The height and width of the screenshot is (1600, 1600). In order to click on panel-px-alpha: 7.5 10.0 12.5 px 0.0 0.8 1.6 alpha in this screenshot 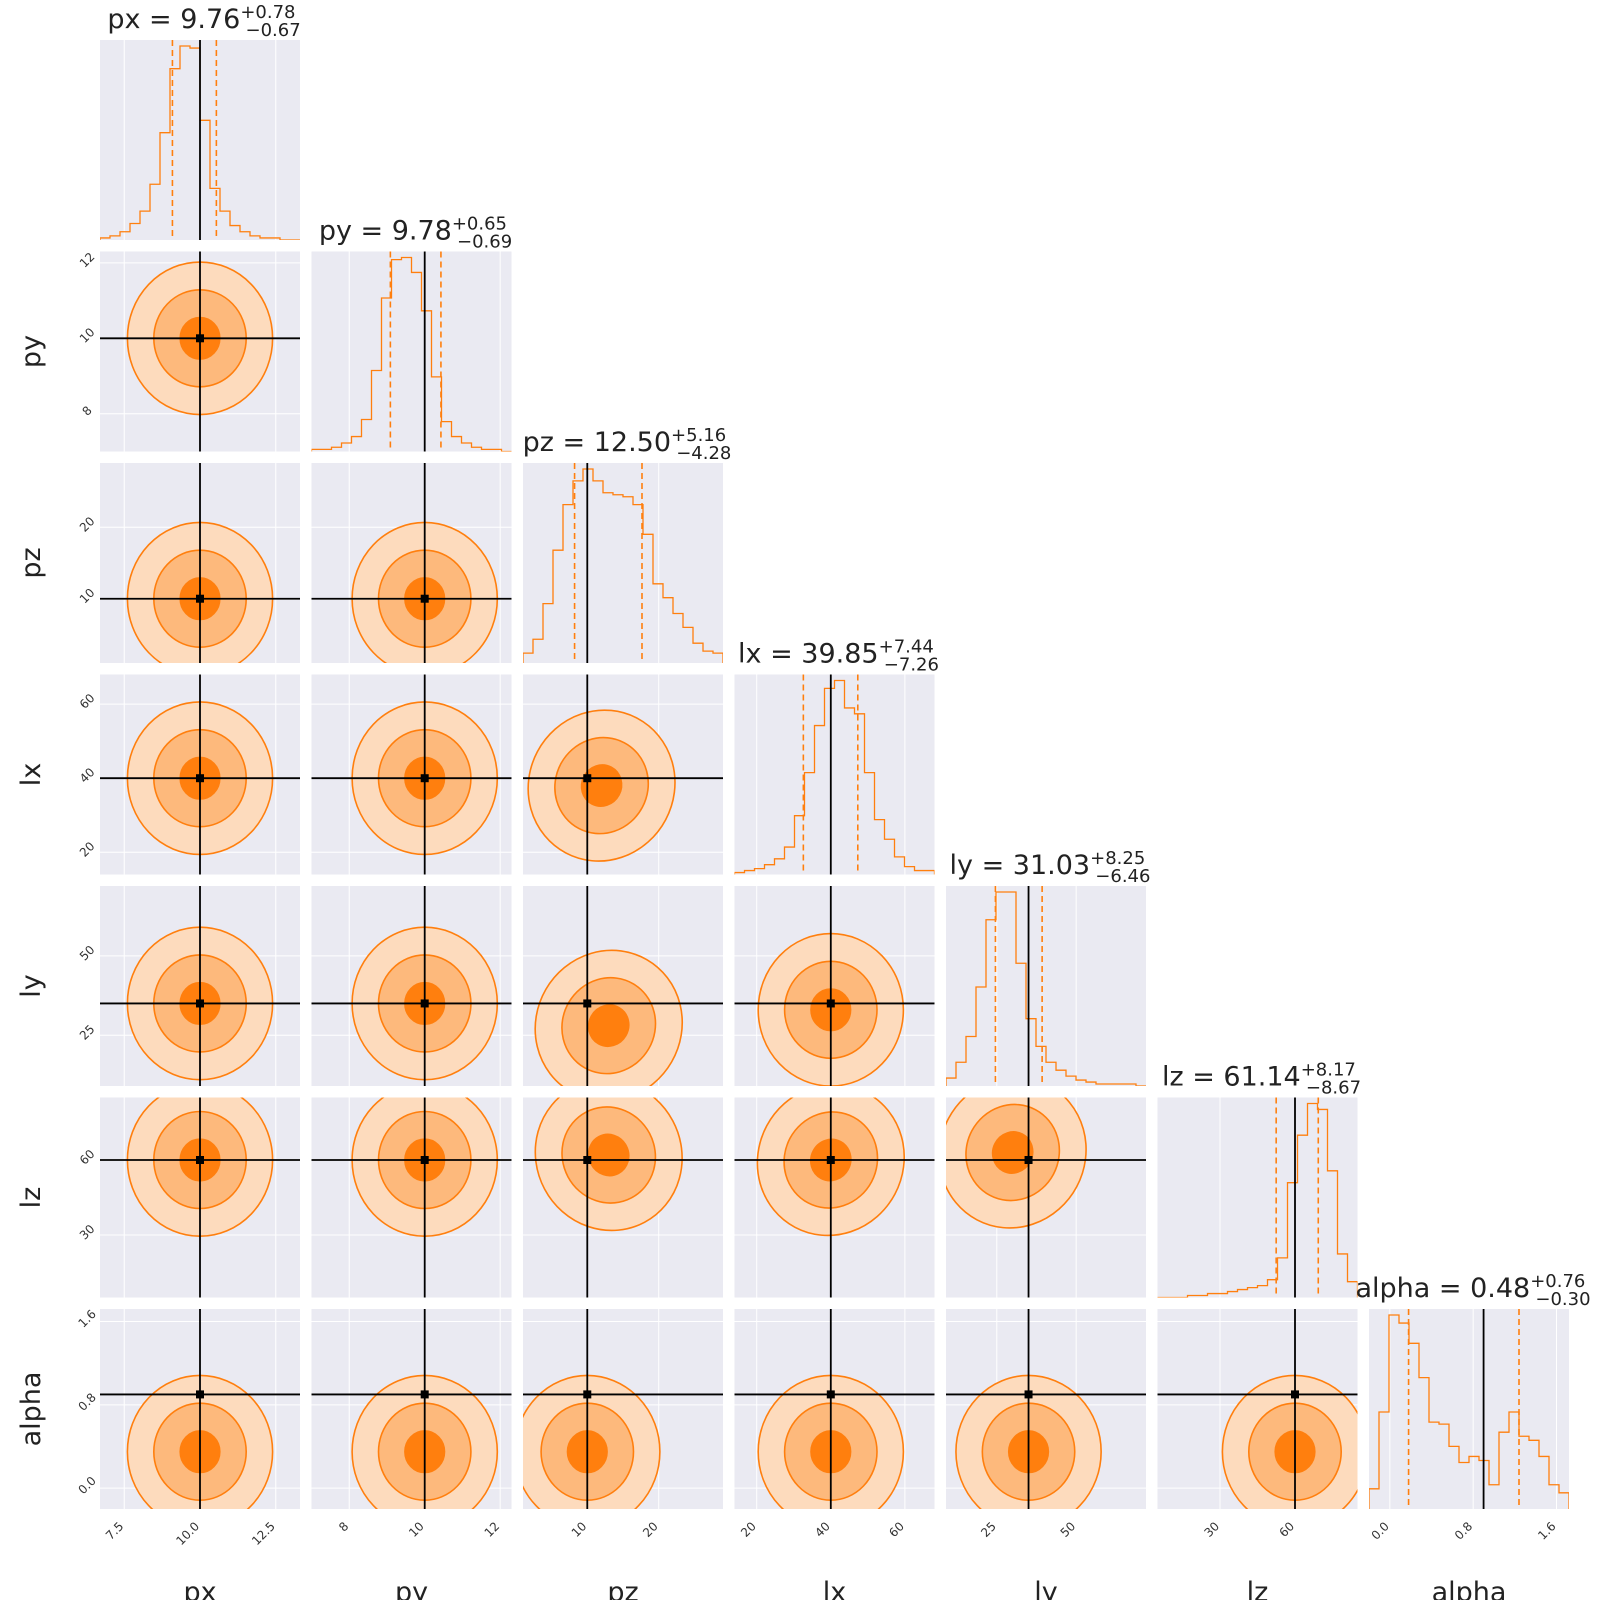, I will do `click(158, 1453)`.